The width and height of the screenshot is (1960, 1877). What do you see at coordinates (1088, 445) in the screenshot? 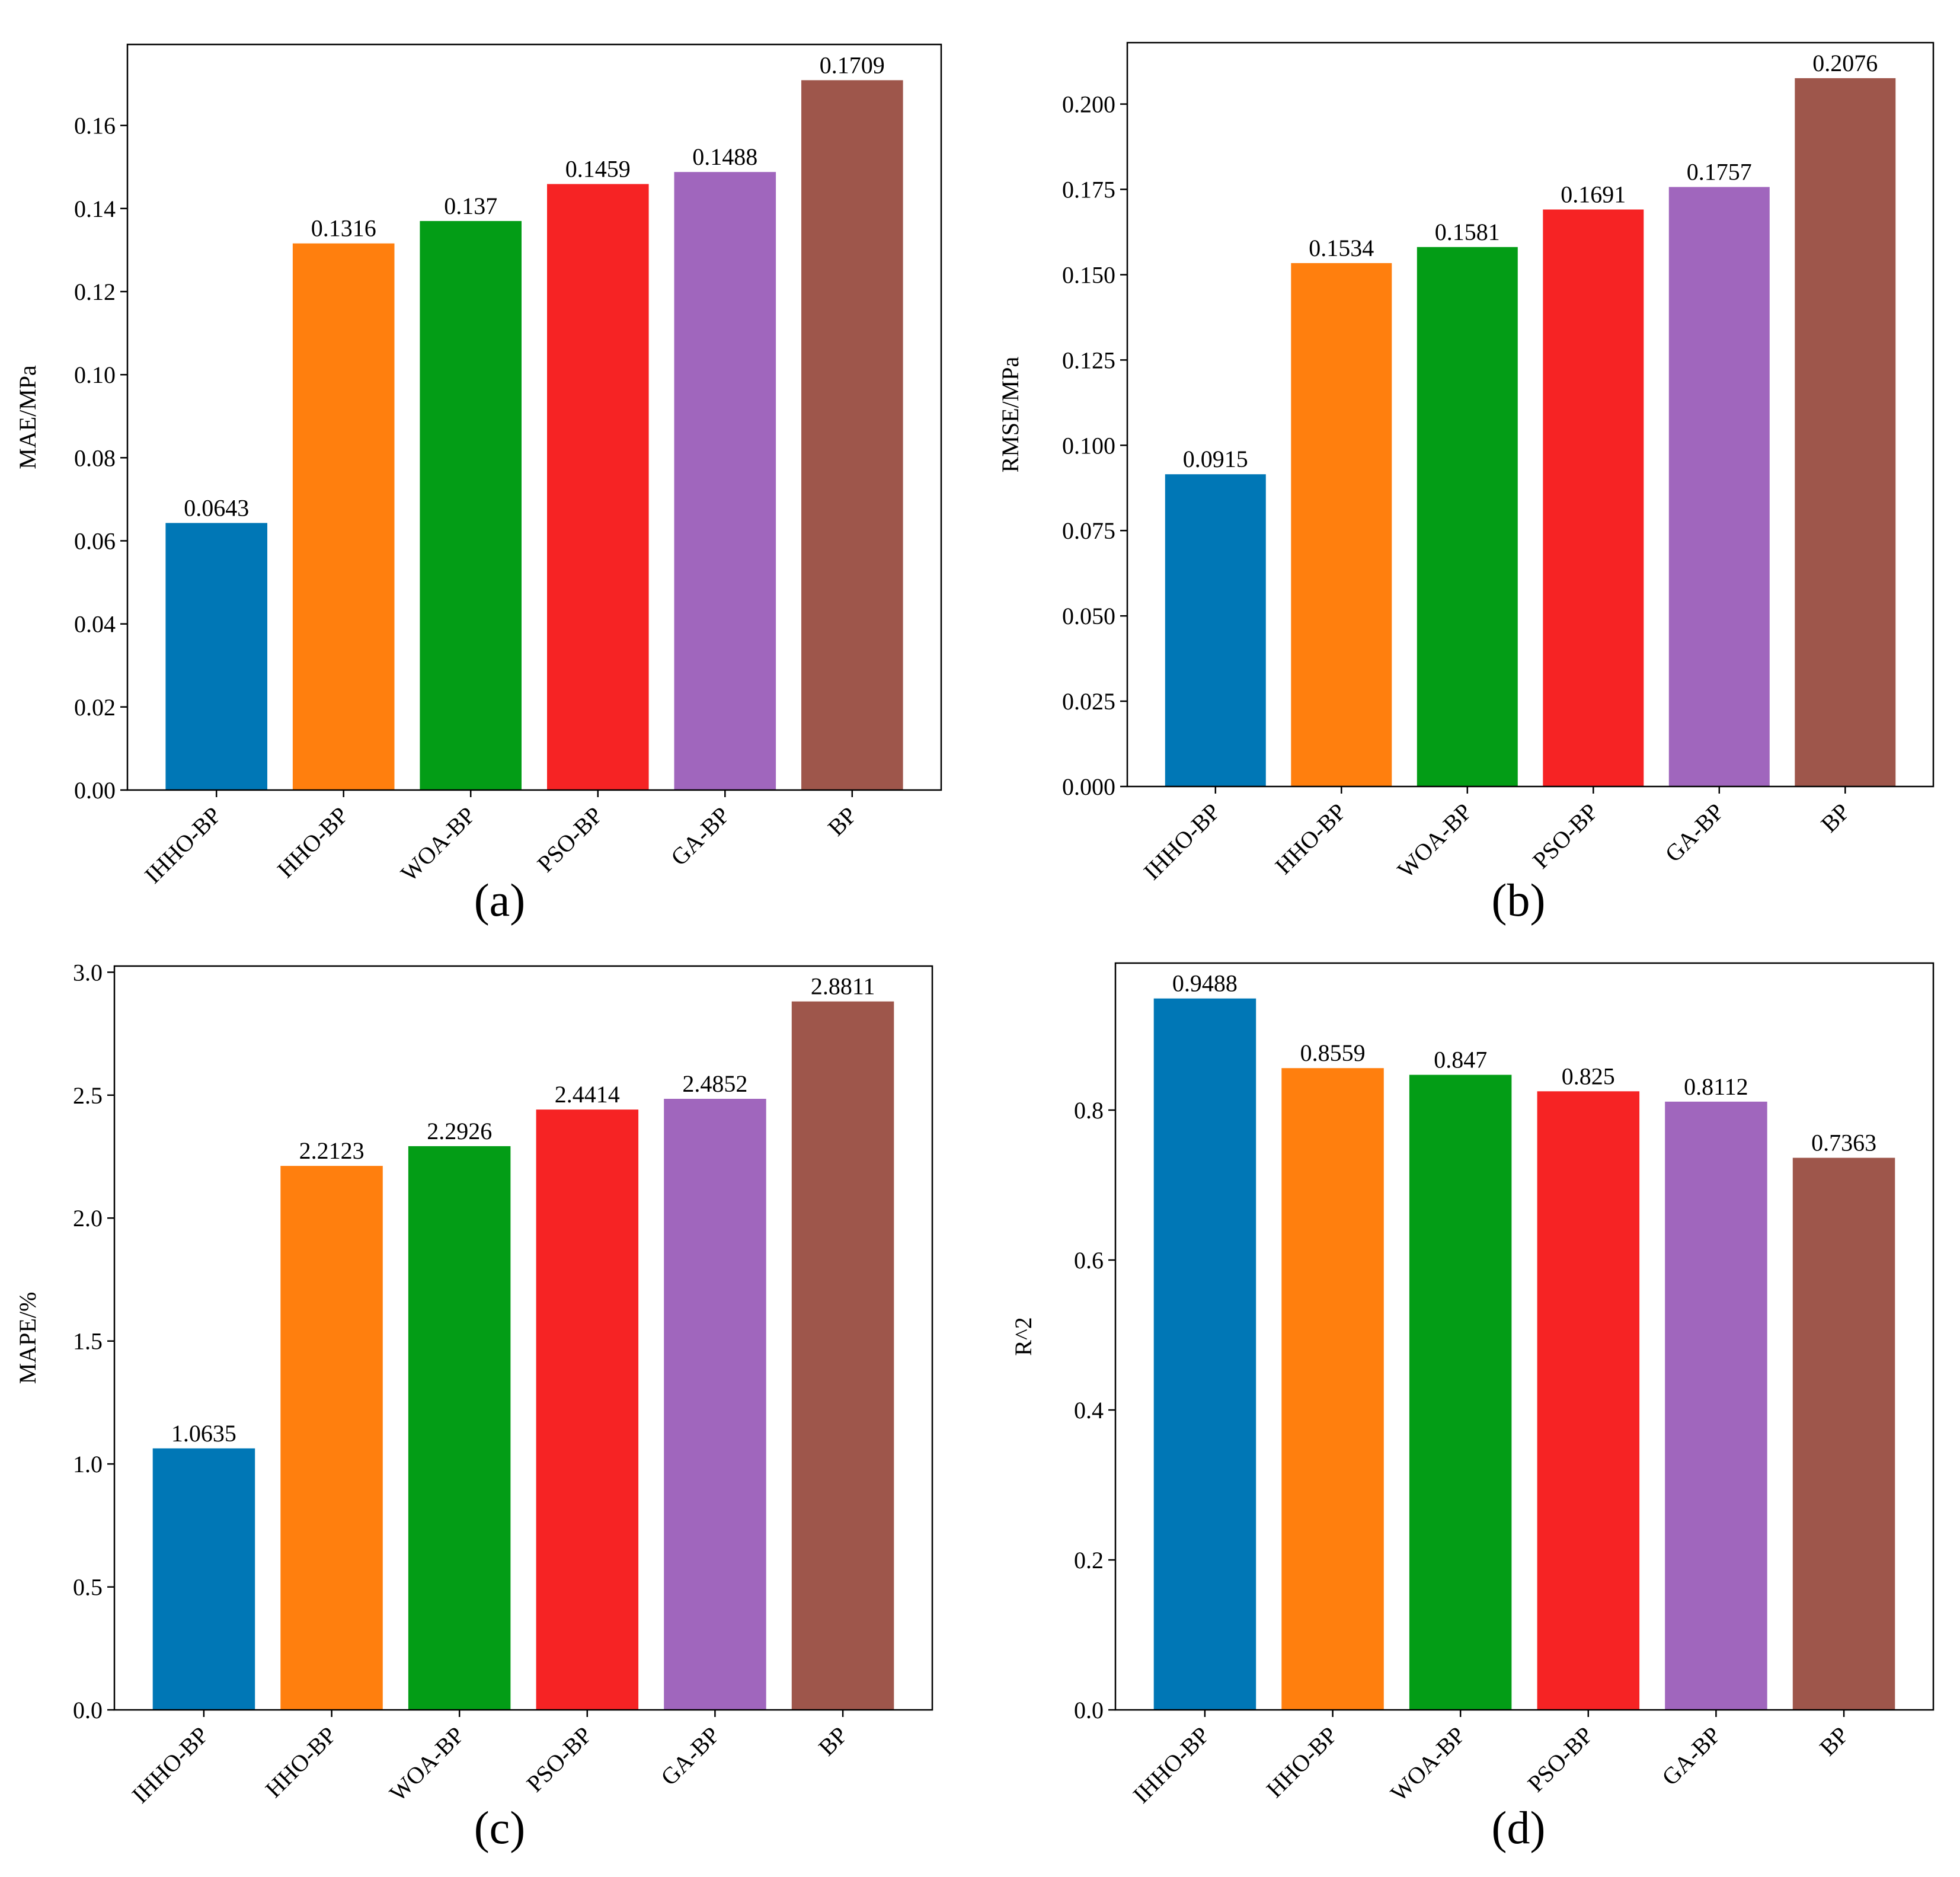
I see `y-tick-label: 0.100` at bounding box center [1088, 445].